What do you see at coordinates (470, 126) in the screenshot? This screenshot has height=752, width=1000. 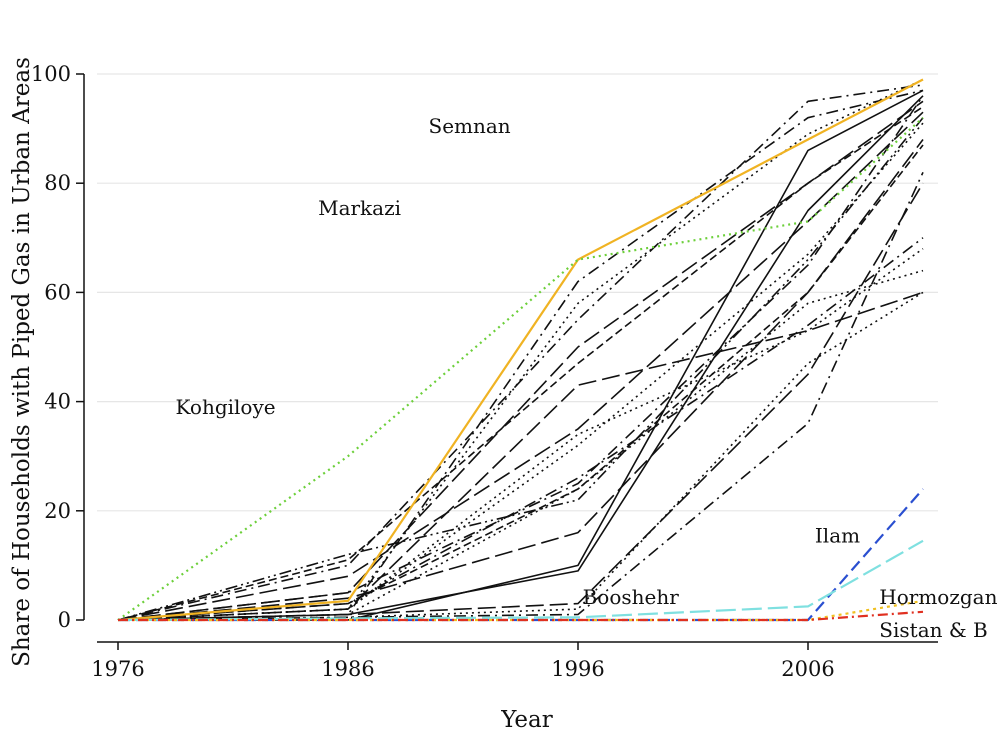 I see `annotation-semnan: Semnan` at bounding box center [470, 126].